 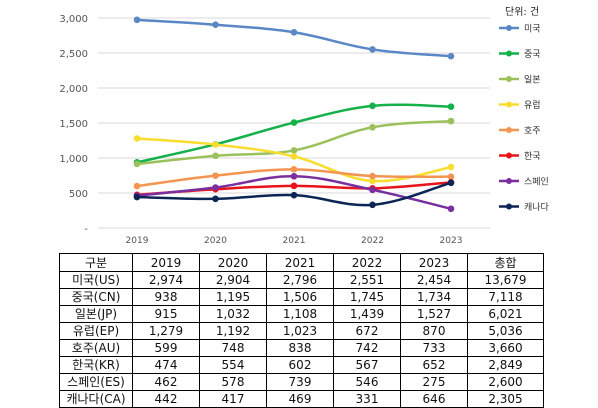 What do you see at coordinates (505, 399) in the screenshot?
I see `table-cell: 2,305` at bounding box center [505, 399].